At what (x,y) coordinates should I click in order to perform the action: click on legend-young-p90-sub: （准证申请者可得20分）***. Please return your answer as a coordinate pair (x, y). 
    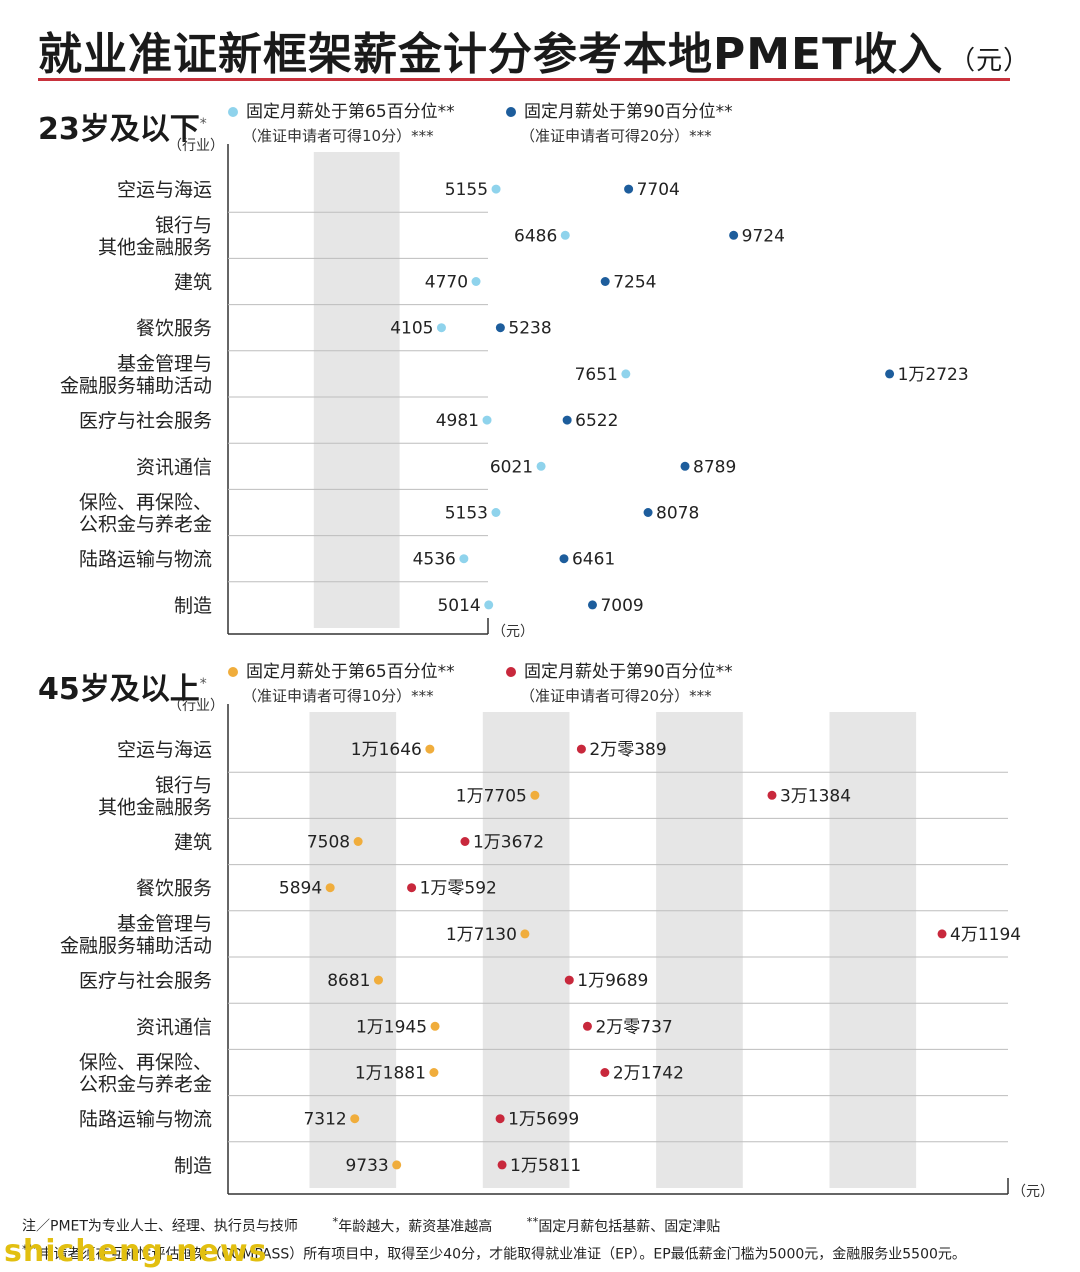
    Looking at the image, I should click on (616, 136).